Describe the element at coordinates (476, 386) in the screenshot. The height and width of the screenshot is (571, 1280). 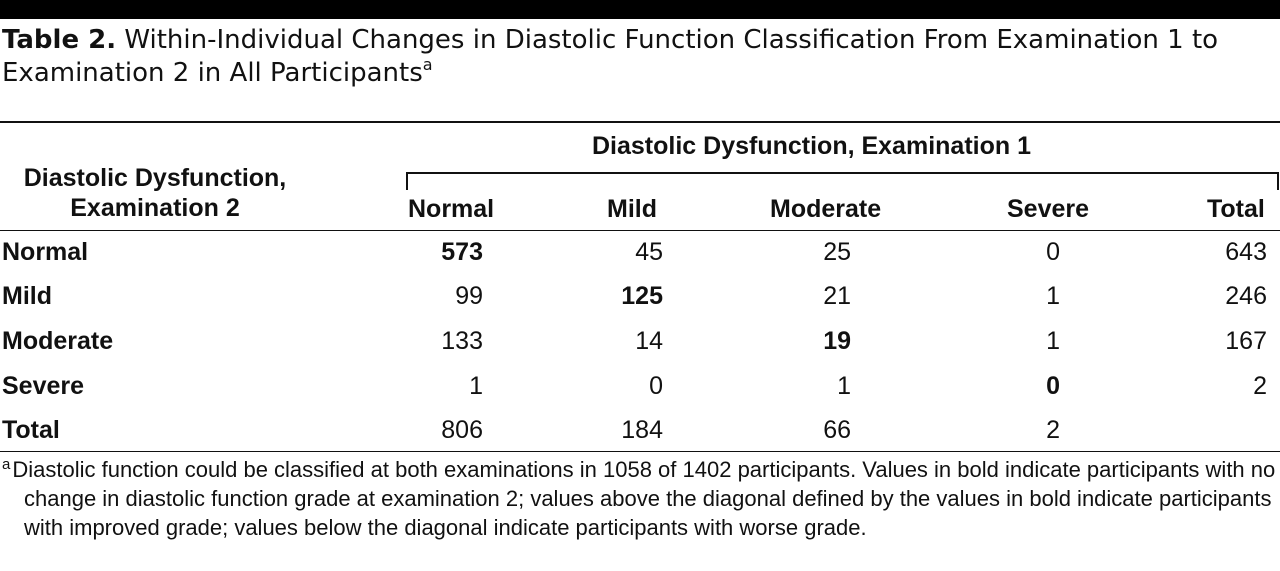
I see `cell-severe-normal: 1` at that location.